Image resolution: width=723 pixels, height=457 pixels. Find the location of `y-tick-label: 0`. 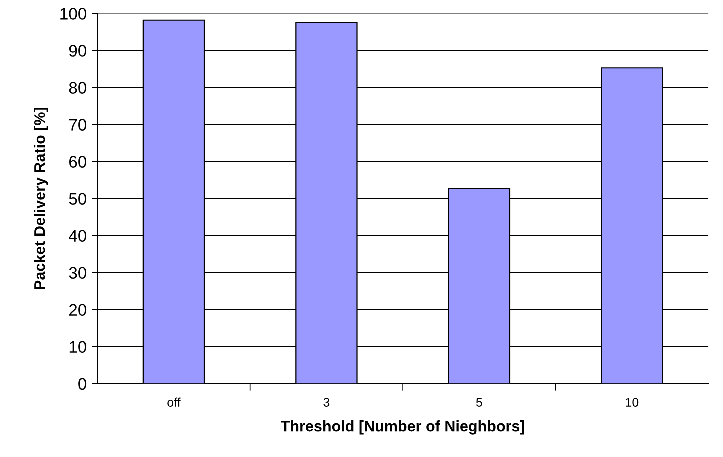

y-tick-label: 0 is located at coordinates (82, 384).